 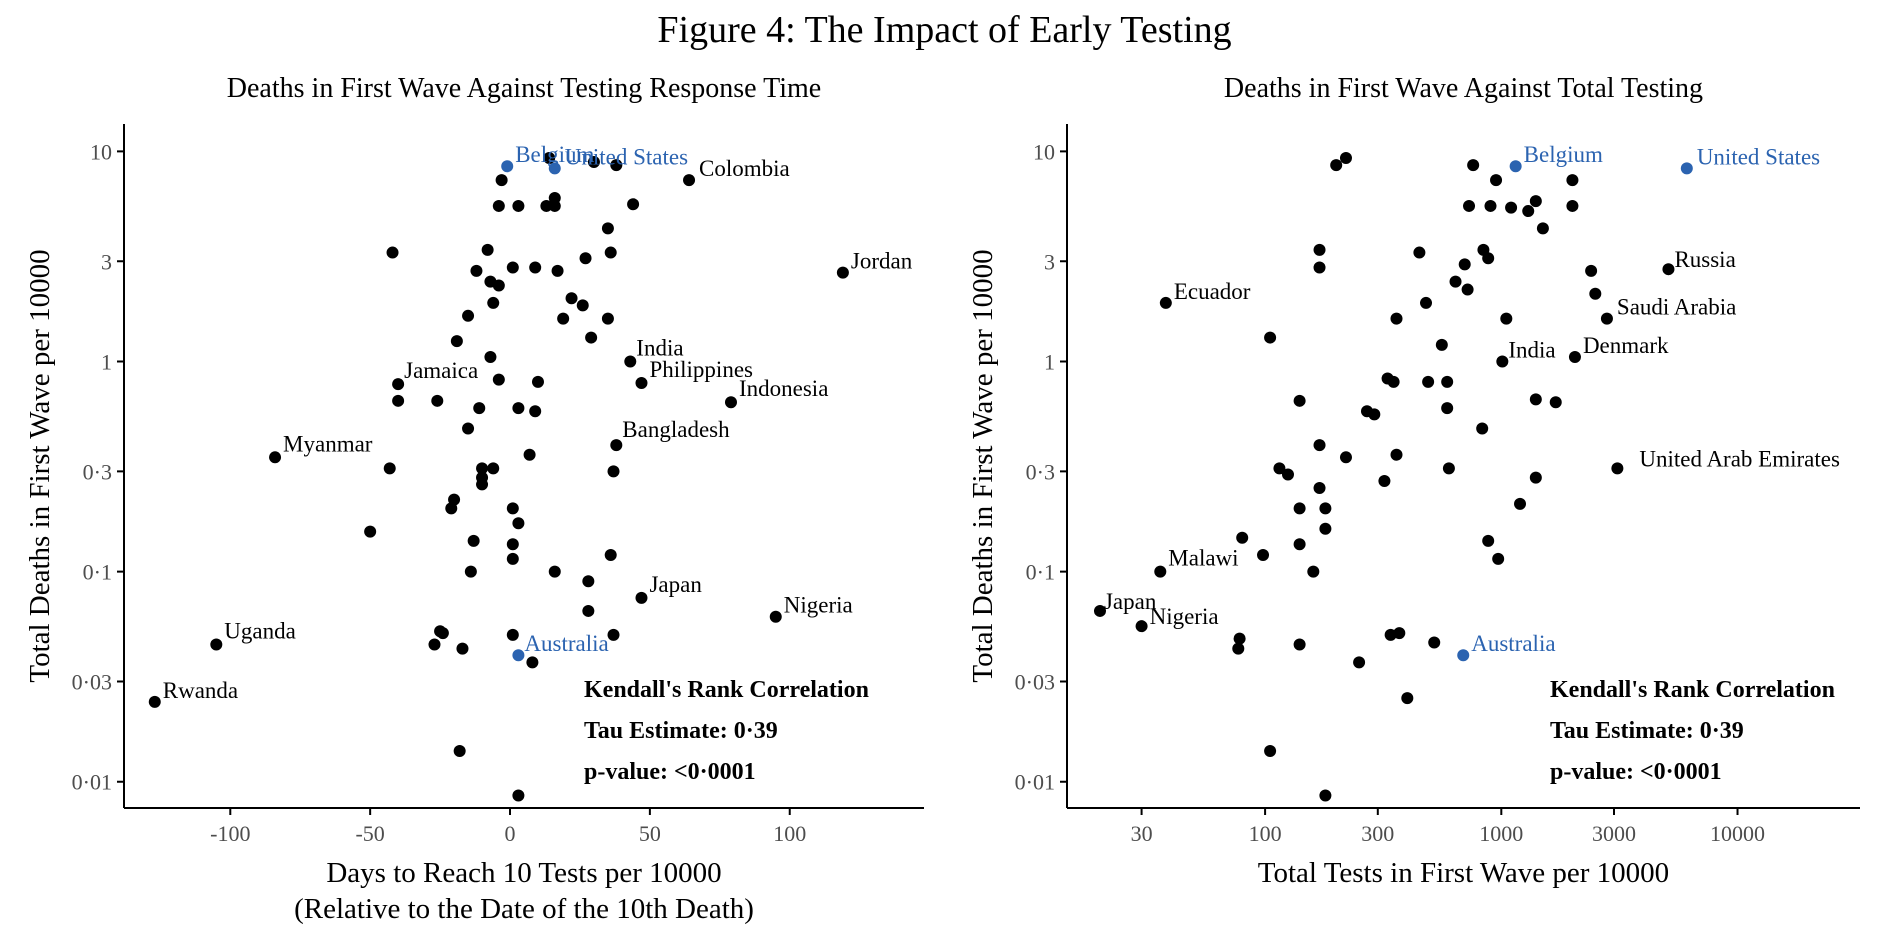 I want to click on point-label: Japan, so click(x=675, y=584).